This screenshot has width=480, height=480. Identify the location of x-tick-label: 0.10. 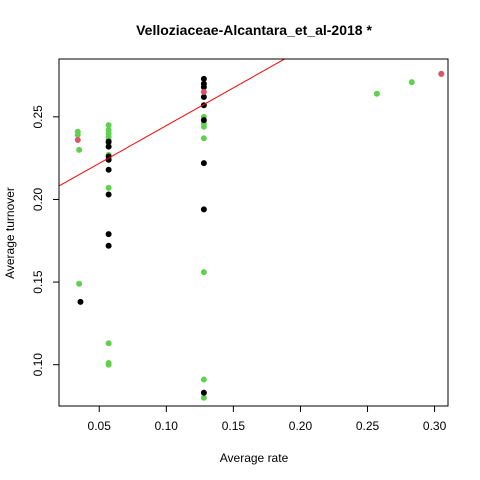
(167, 426).